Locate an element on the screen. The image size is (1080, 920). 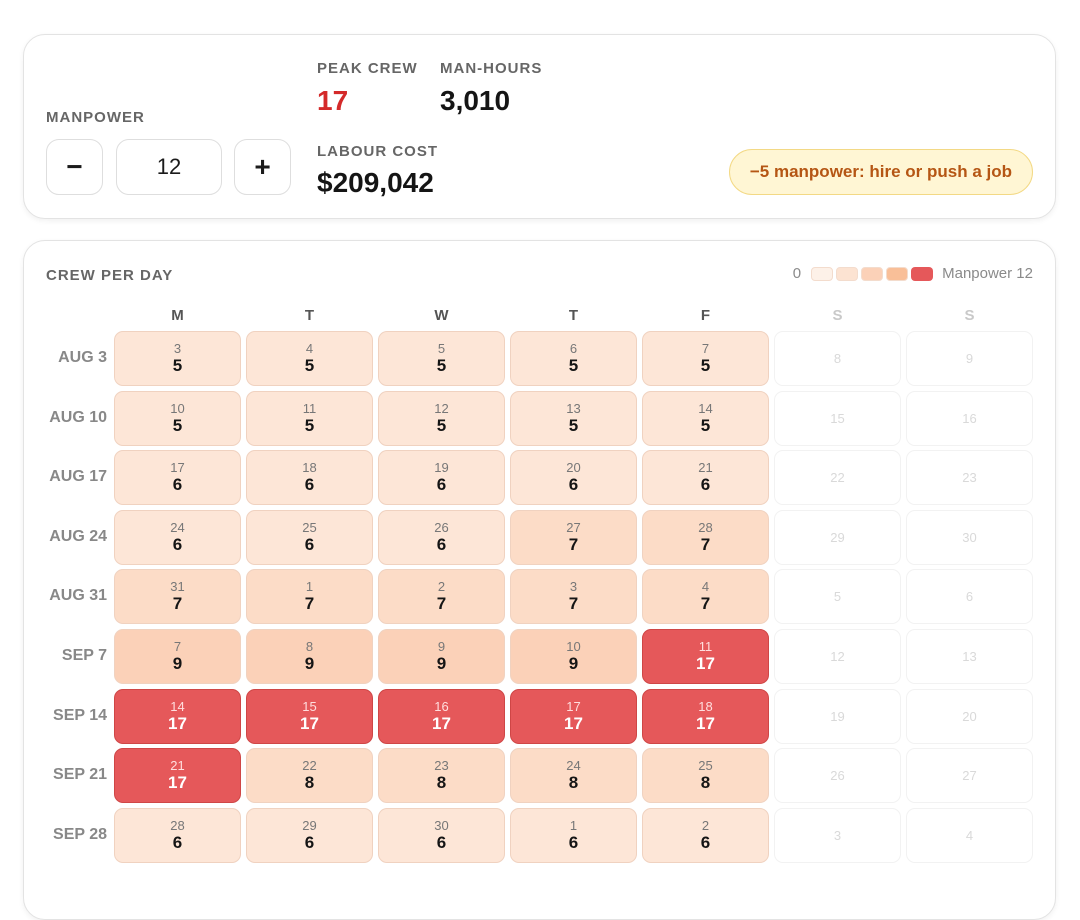
day-cell: 23 8 is located at coordinates (441, 775).